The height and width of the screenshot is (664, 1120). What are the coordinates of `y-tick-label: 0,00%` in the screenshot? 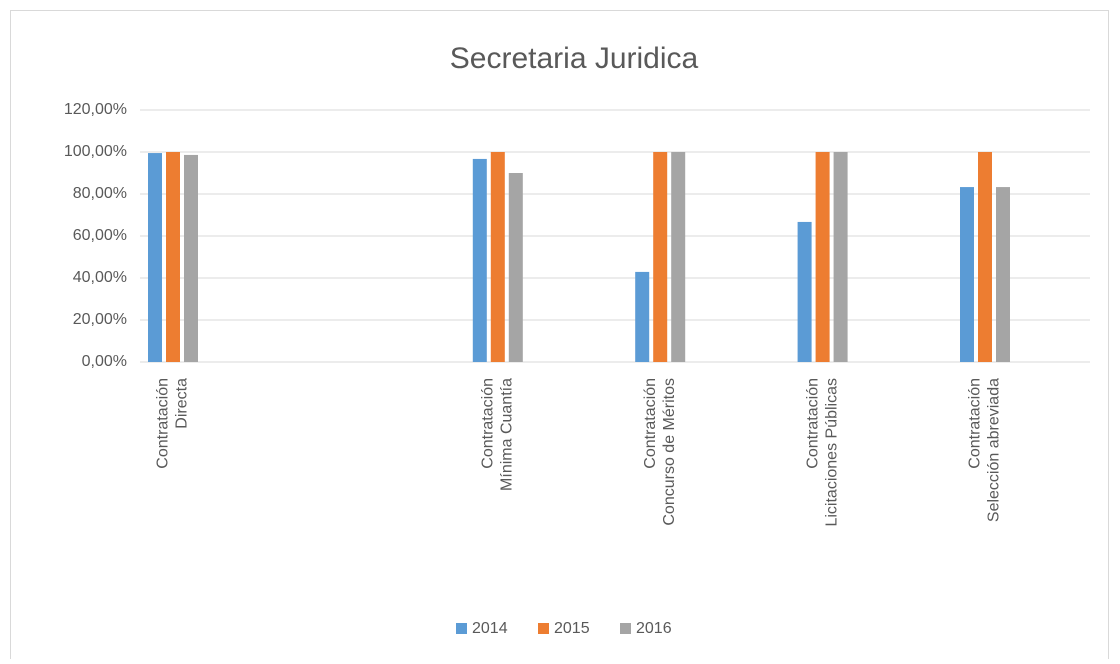 It's located at (104, 361).